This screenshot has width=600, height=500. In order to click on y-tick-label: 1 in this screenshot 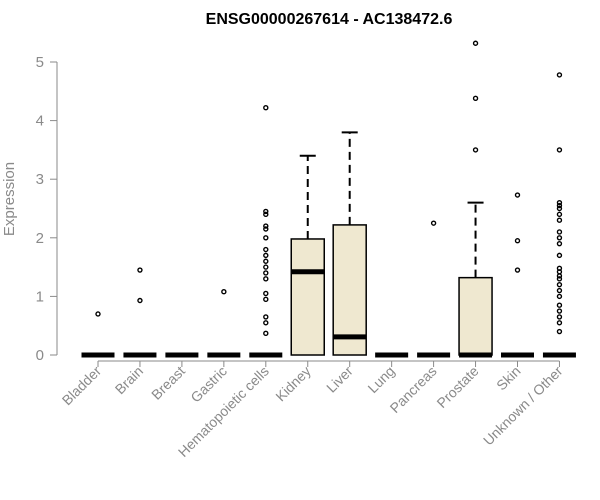, I will do `click(40, 296)`.